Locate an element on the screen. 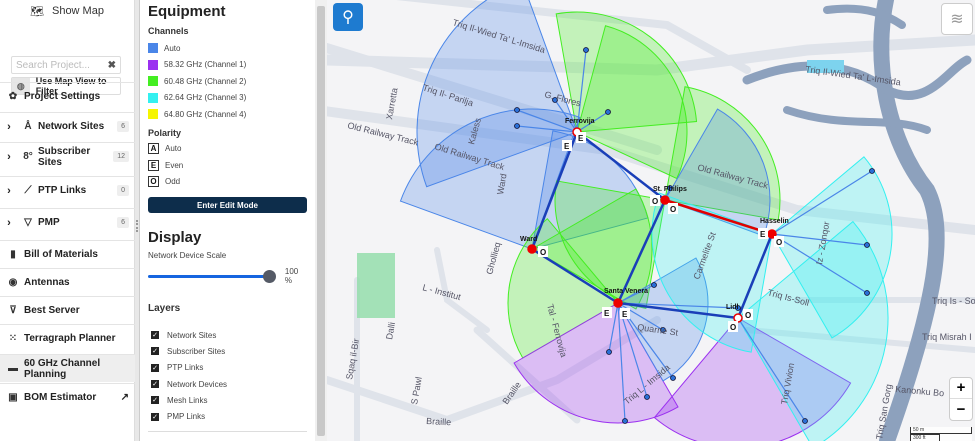 Image resolution: width=975 pixels, height=441 pixels. clear-icon: ✖ is located at coordinates (111, 65).